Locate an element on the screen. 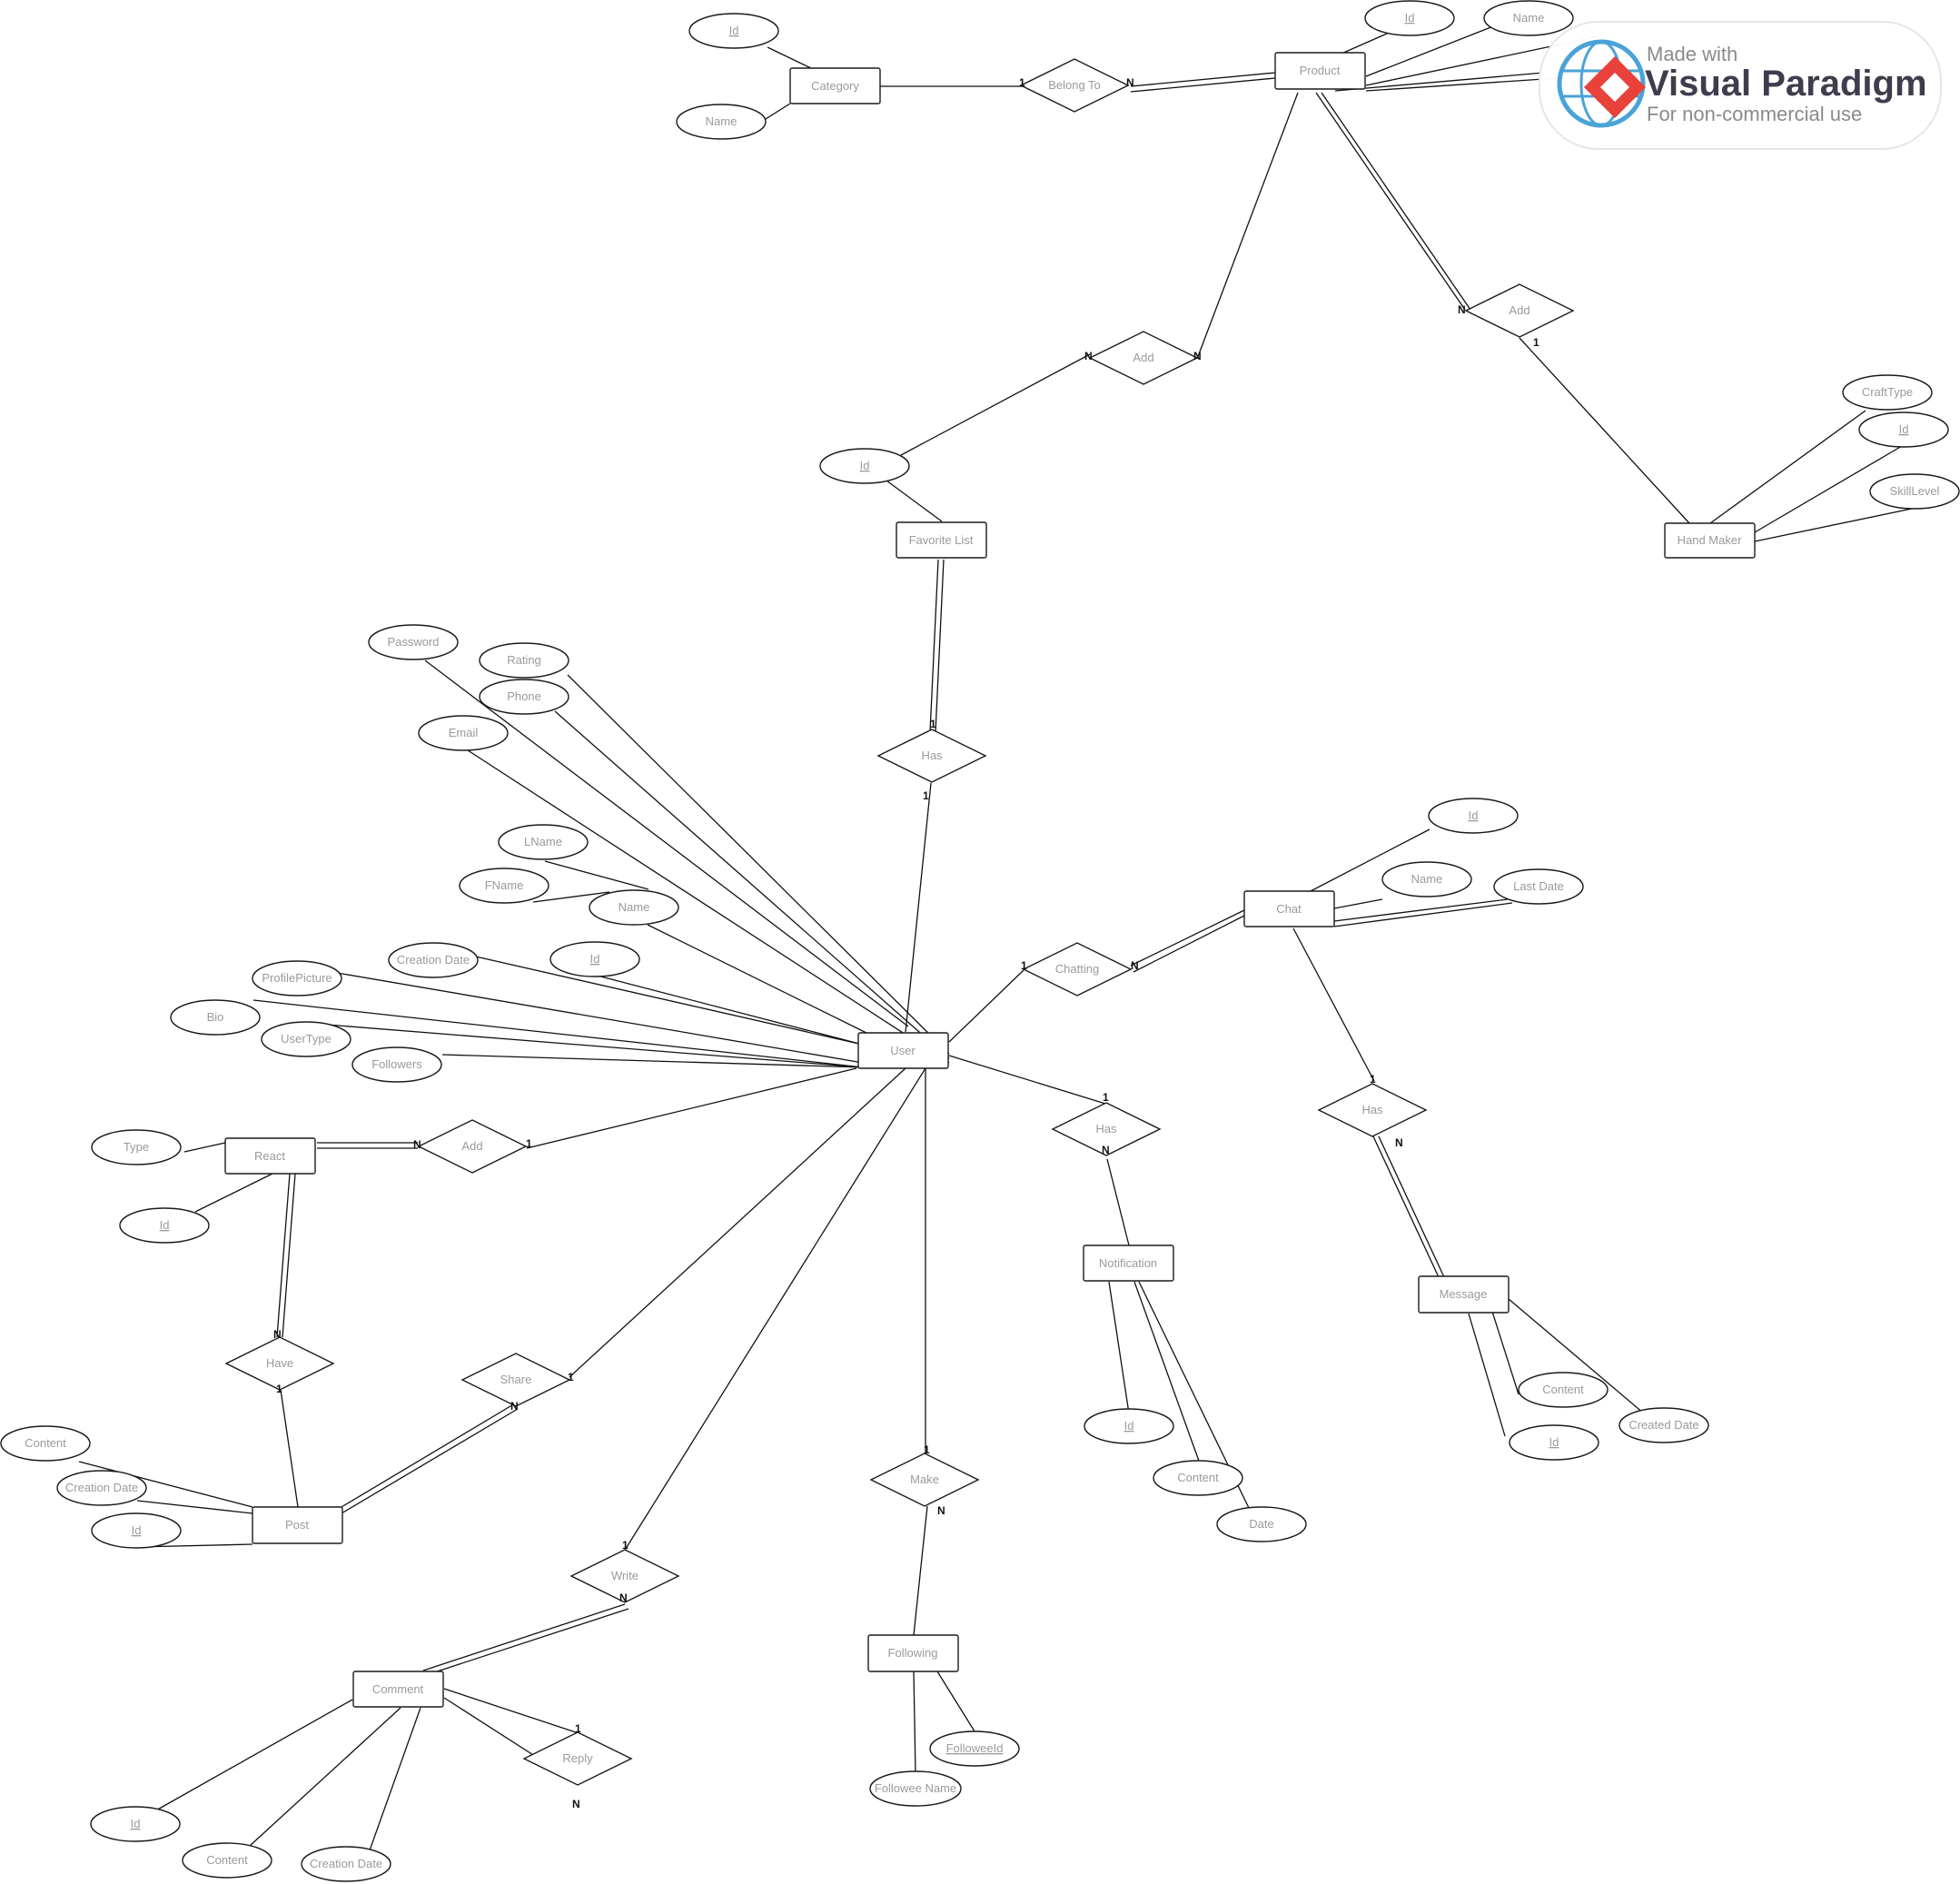 This screenshot has width=1960, height=1884. relationship-write: Write is located at coordinates (624, 1576).